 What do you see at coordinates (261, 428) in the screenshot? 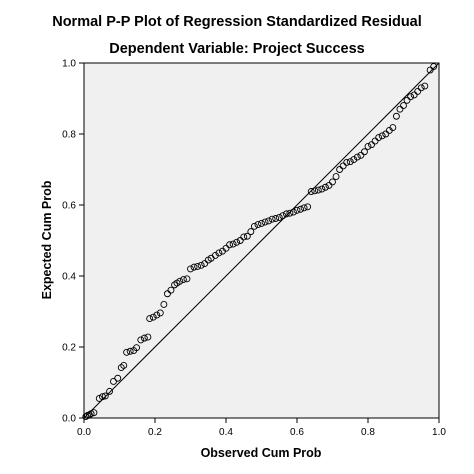
I see `x-axis: 0.0 0.2 0.4 0.6 0.8 1.0` at bounding box center [261, 428].